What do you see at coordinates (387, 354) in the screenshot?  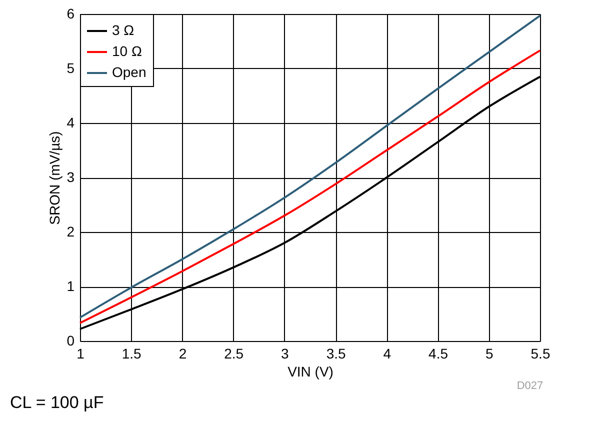 I see `x-tick-label: 4` at bounding box center [387, 354].